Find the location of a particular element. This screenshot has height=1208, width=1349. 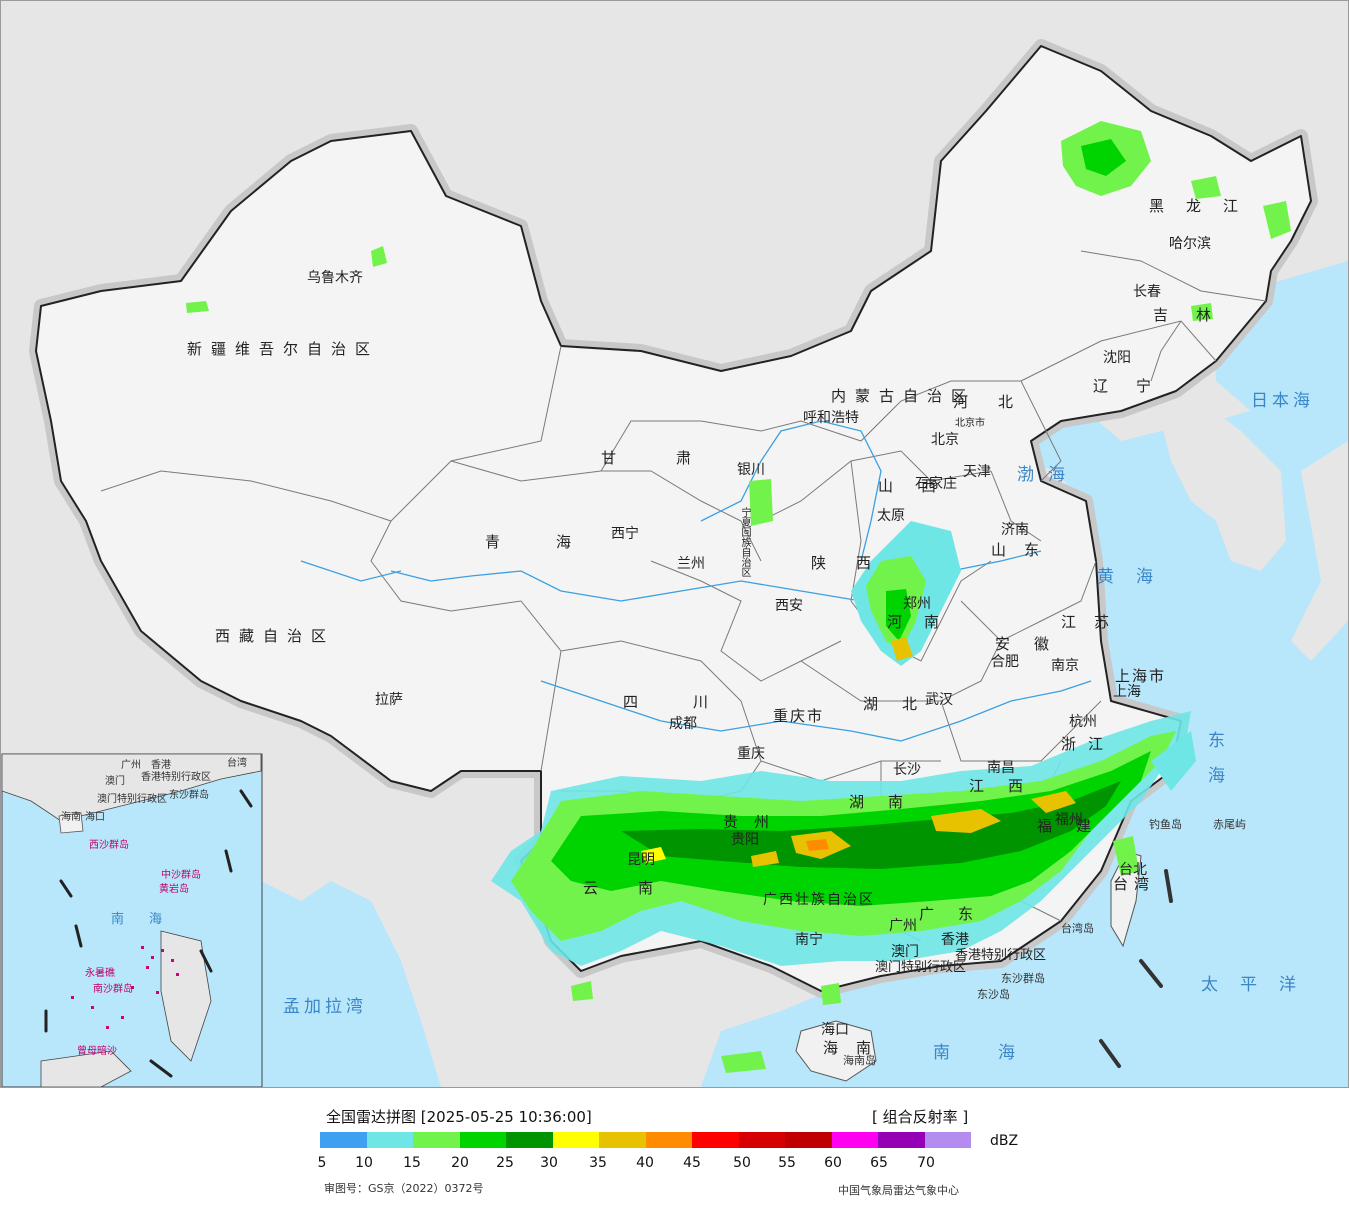

province-label-henan: 河南 is located at coordinates (924, 622).